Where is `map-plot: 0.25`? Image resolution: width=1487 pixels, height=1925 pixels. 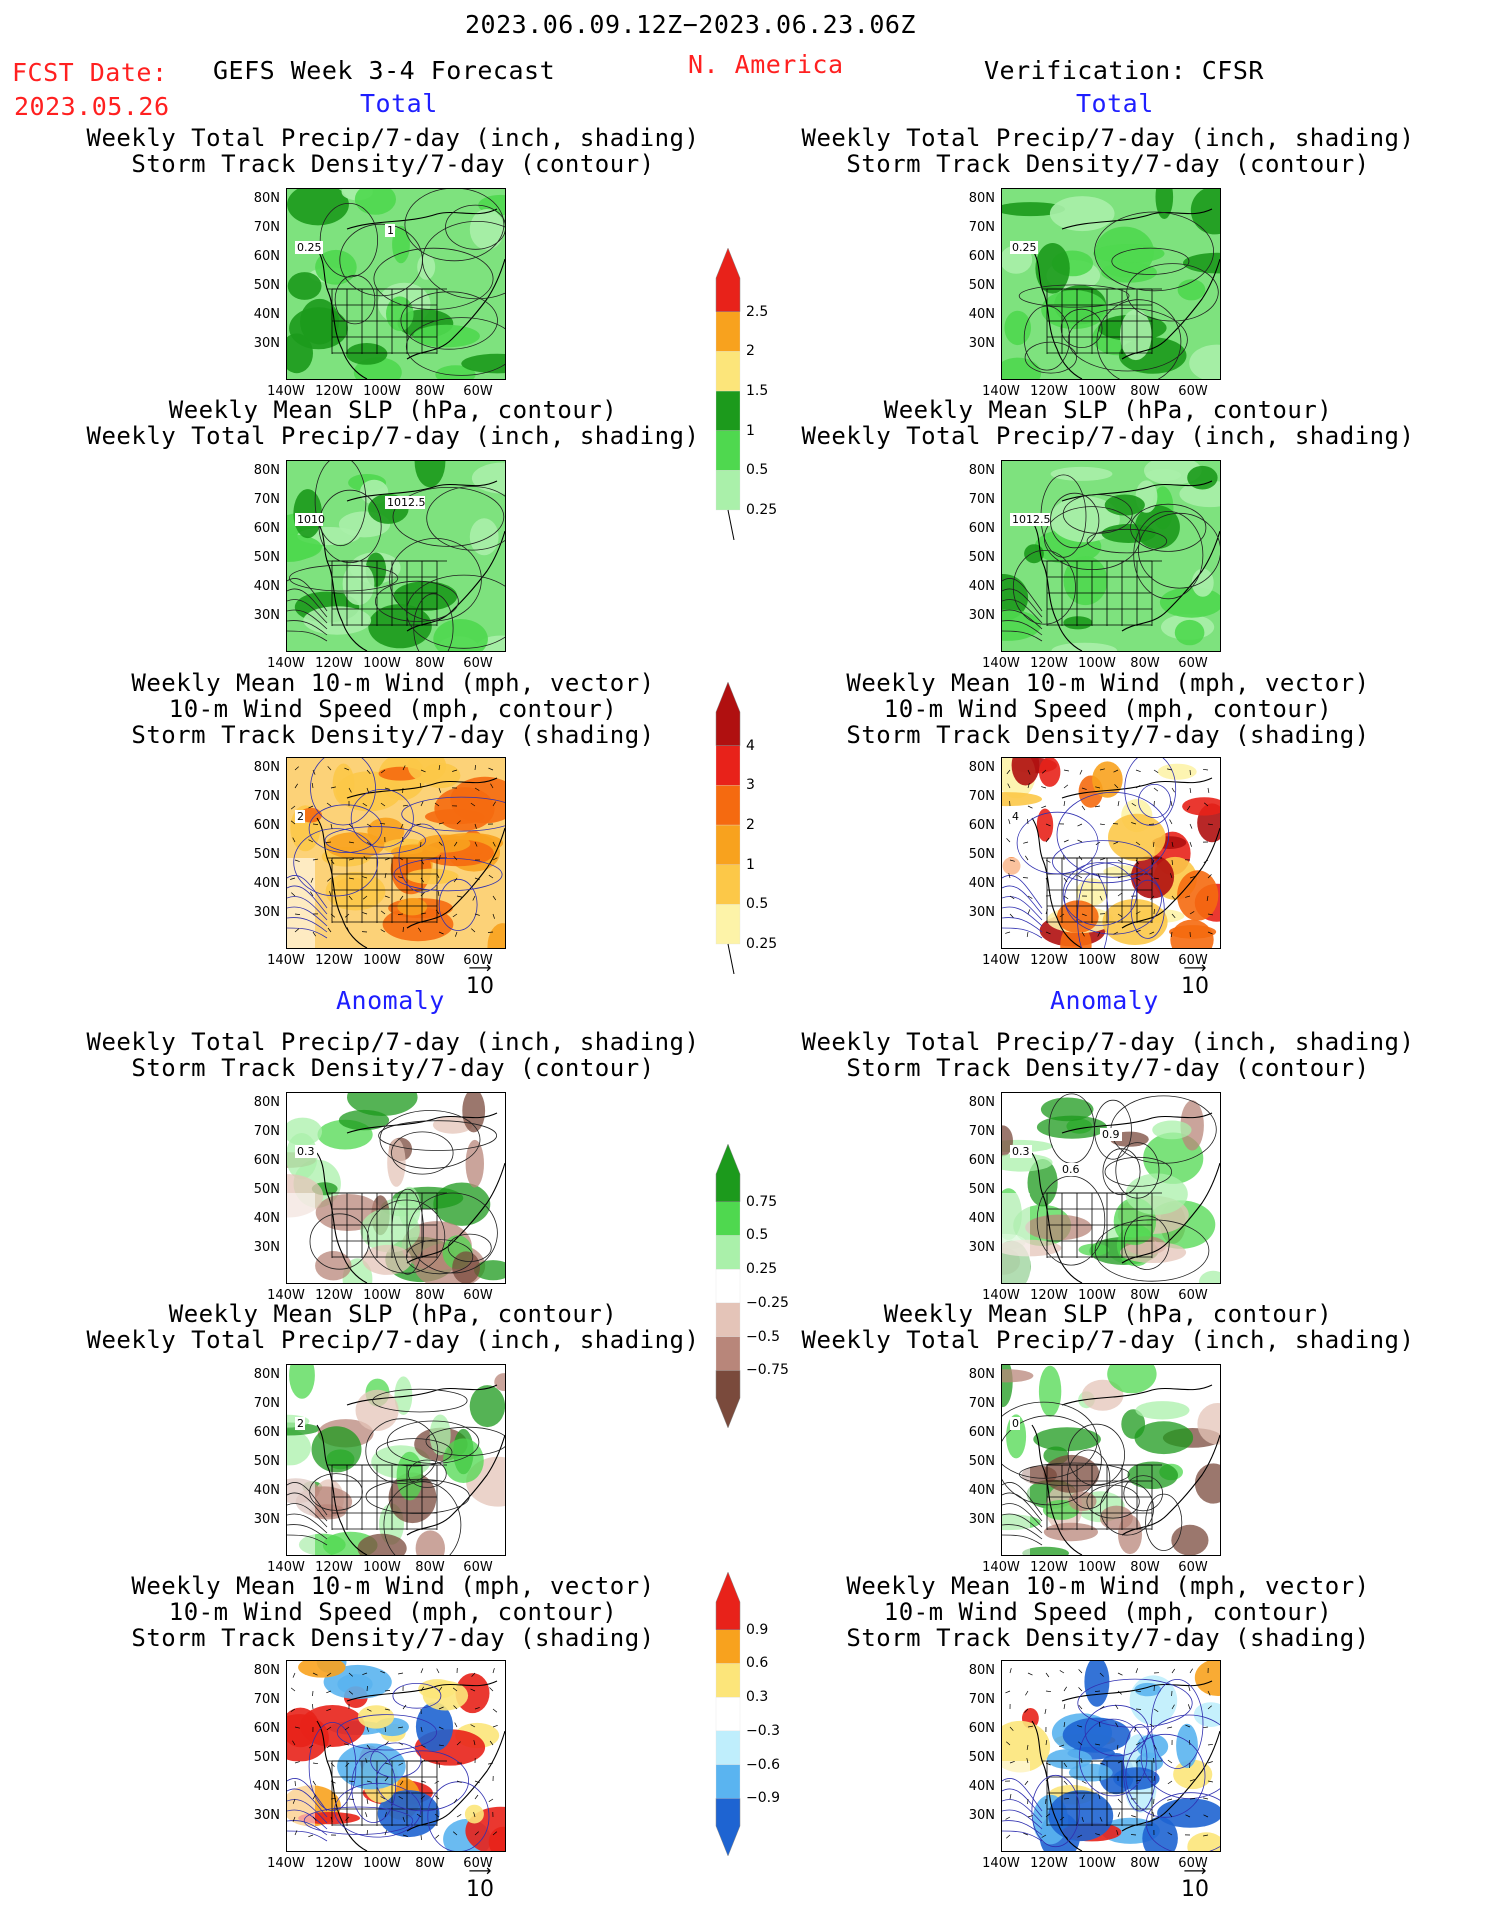
map-plot: 0.25 is located at coordinates (1111, 284).